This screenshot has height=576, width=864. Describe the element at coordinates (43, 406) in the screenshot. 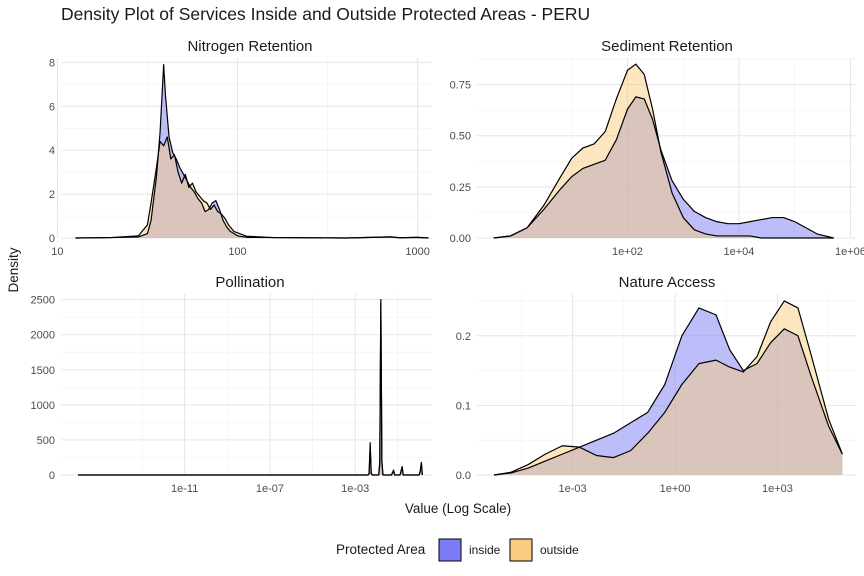

I see `y-tick-label: 1000` at that location.